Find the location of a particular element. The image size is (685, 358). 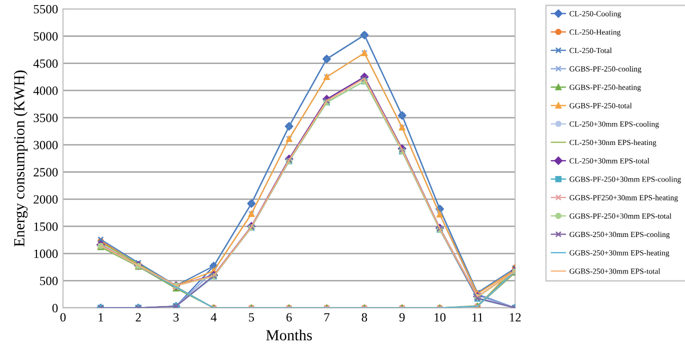

x-tick-label: 6 is located at coordinates (289, 317).